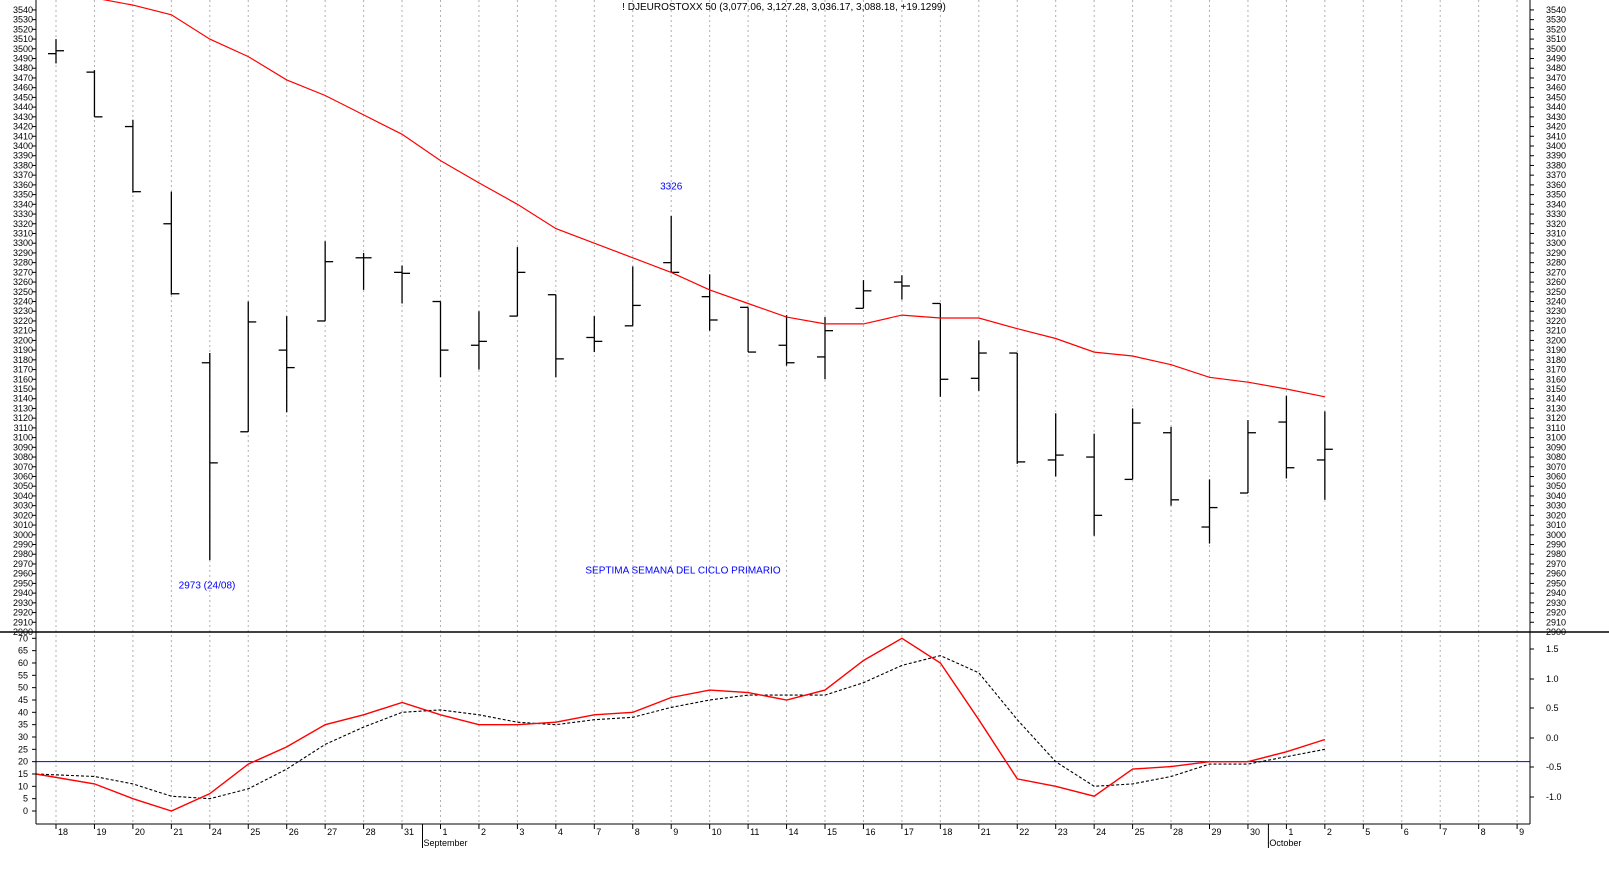  Describe the element at coordinates (671, 187) in the screenshot. I see `annotation-label: 3326` at that location.